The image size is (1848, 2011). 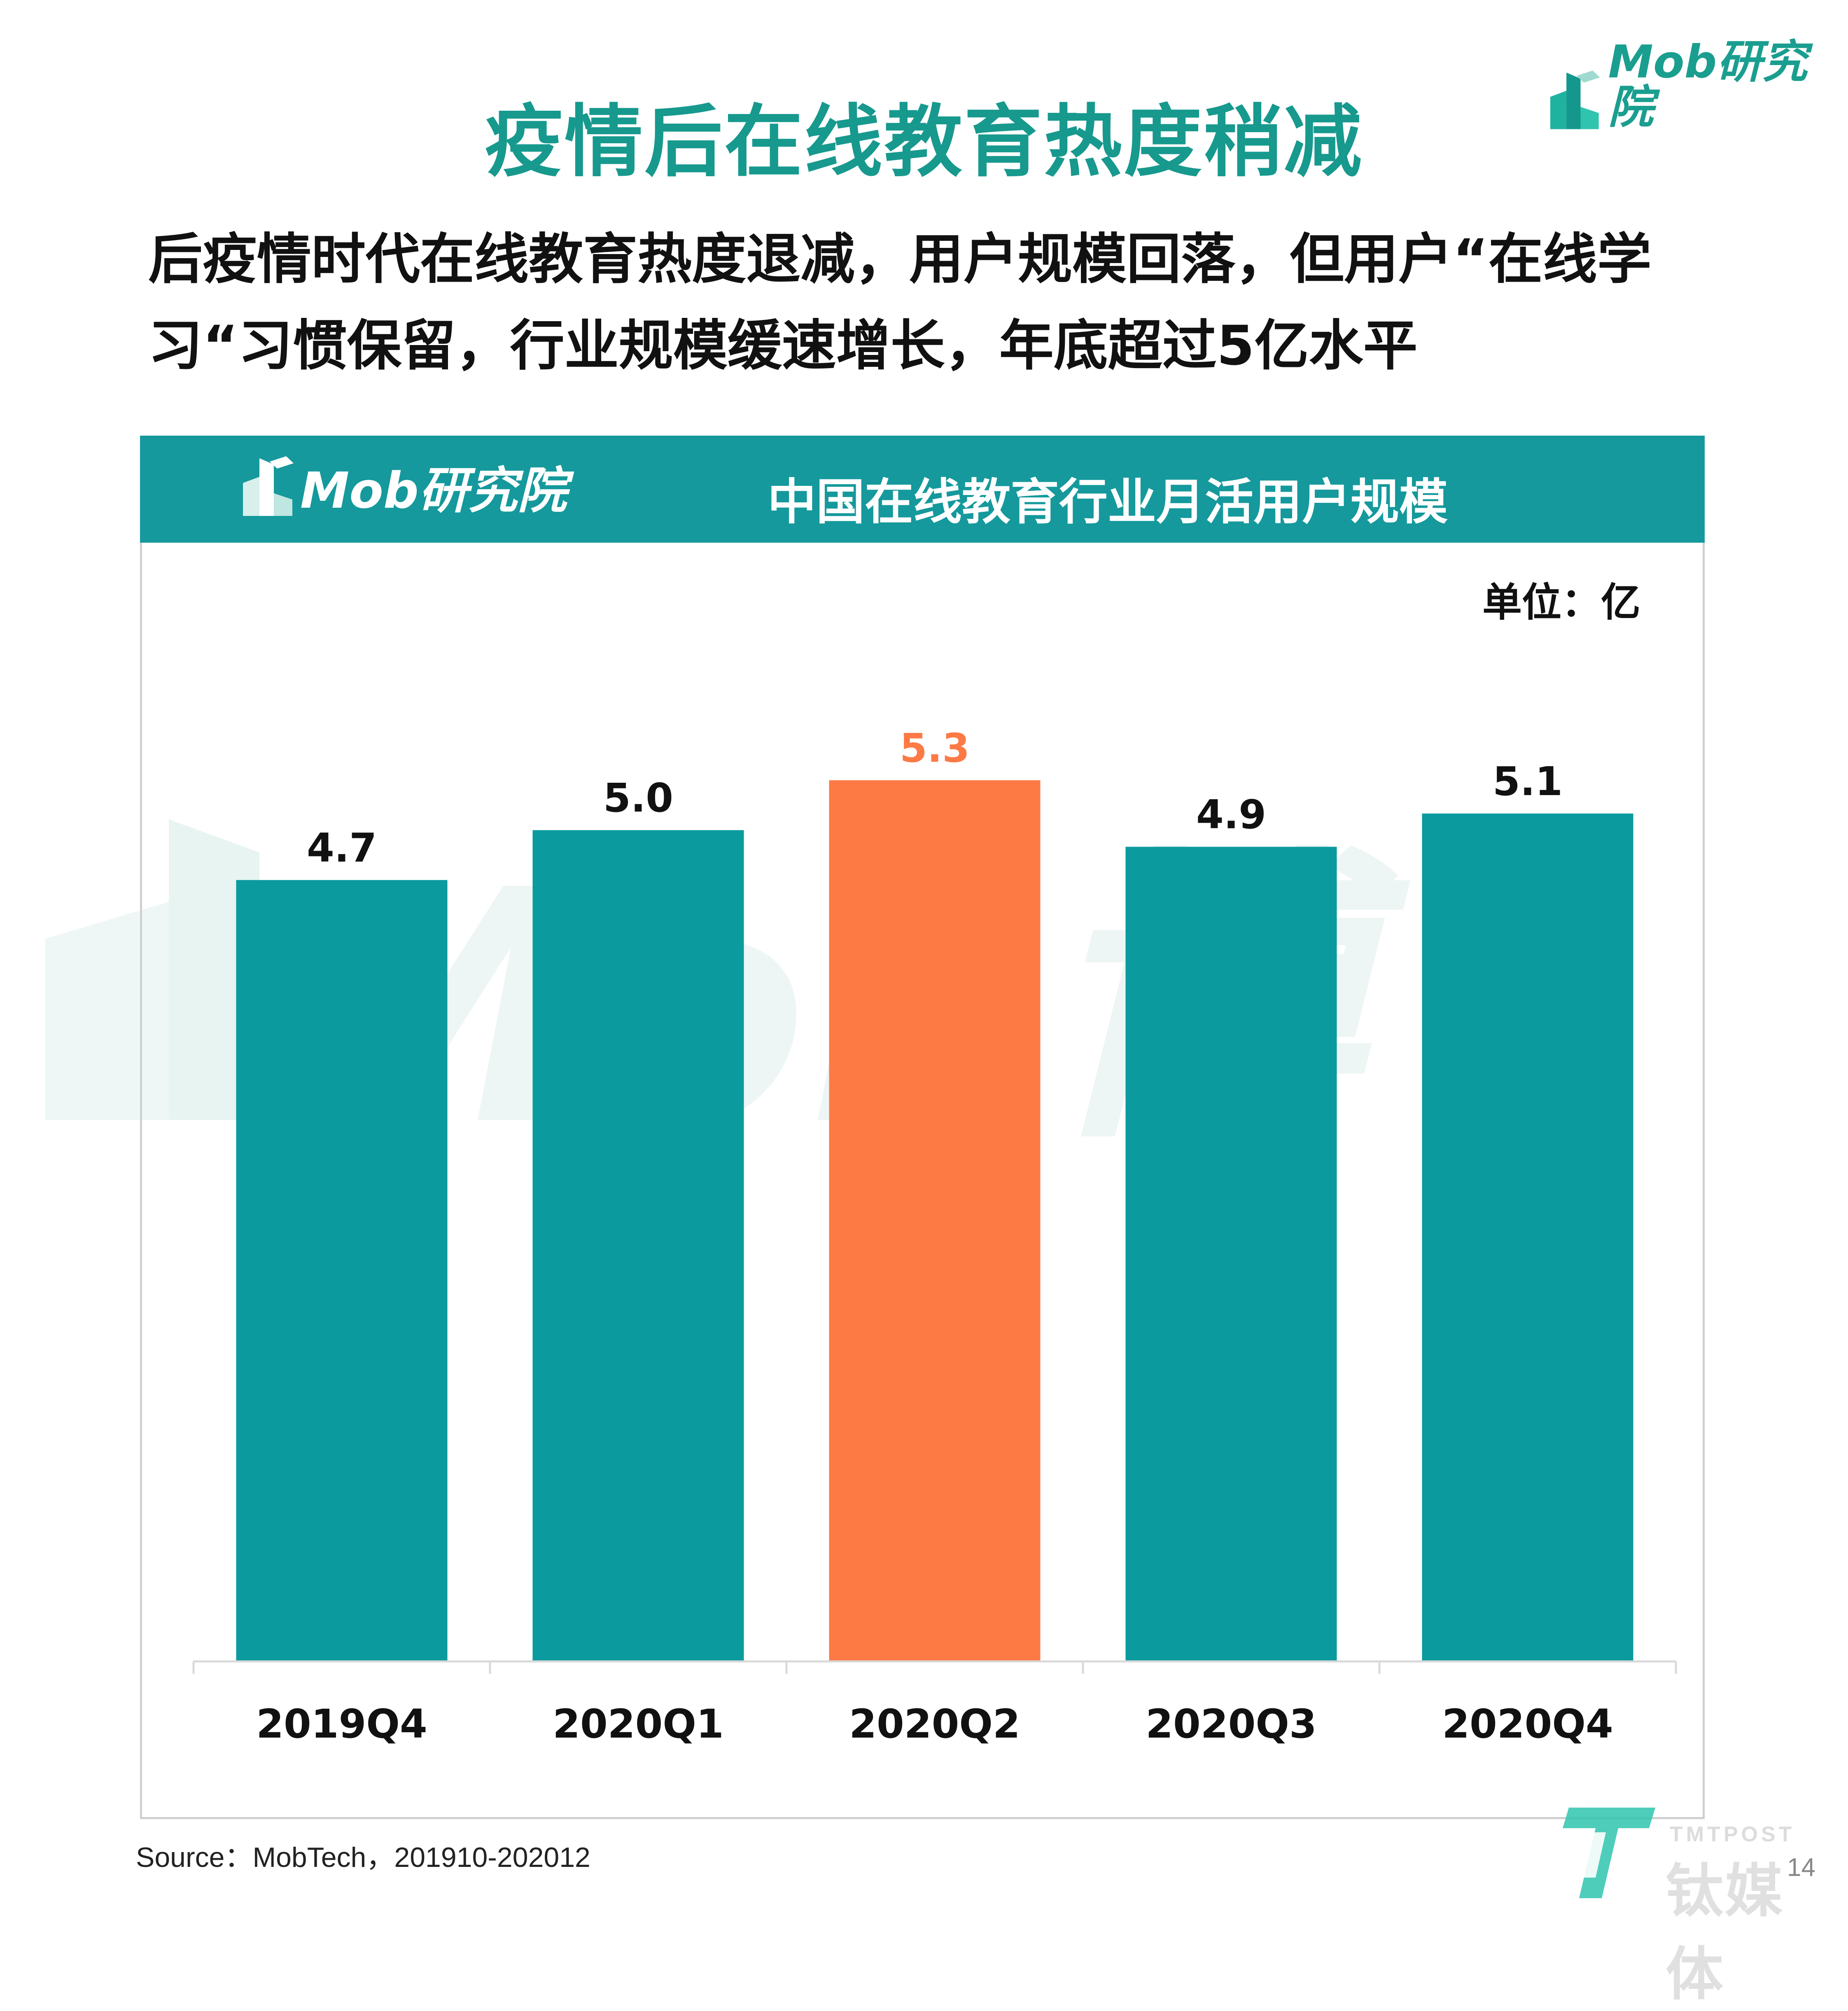 What do you see at coordinates (638, 1245) in the screenshot?
I see `bar-2020Q1` at bounding box center [638, 1245].